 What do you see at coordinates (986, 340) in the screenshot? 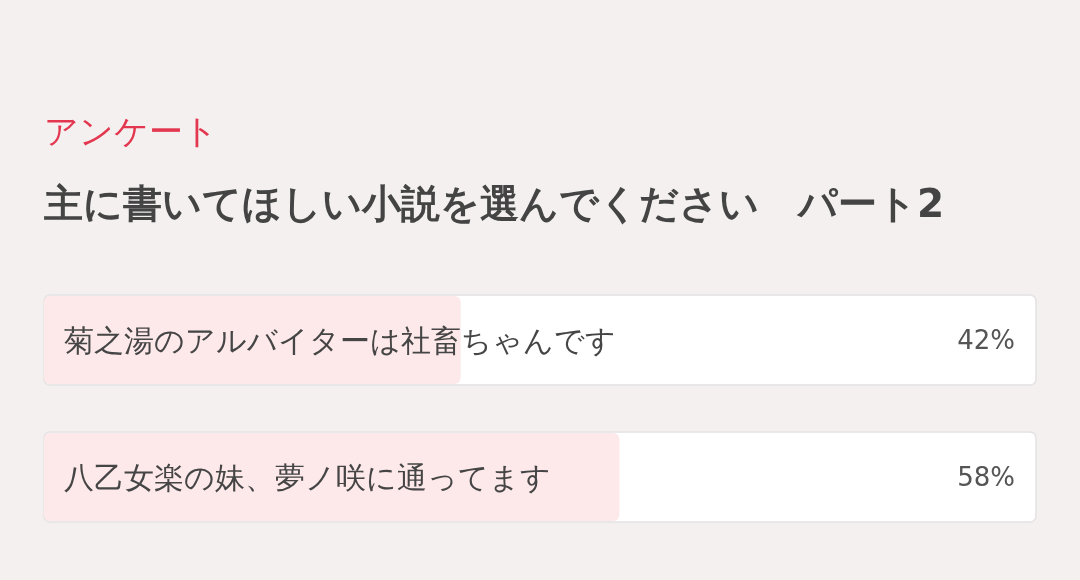
I see `value-label: 42%` at bounding box center [986, 340].